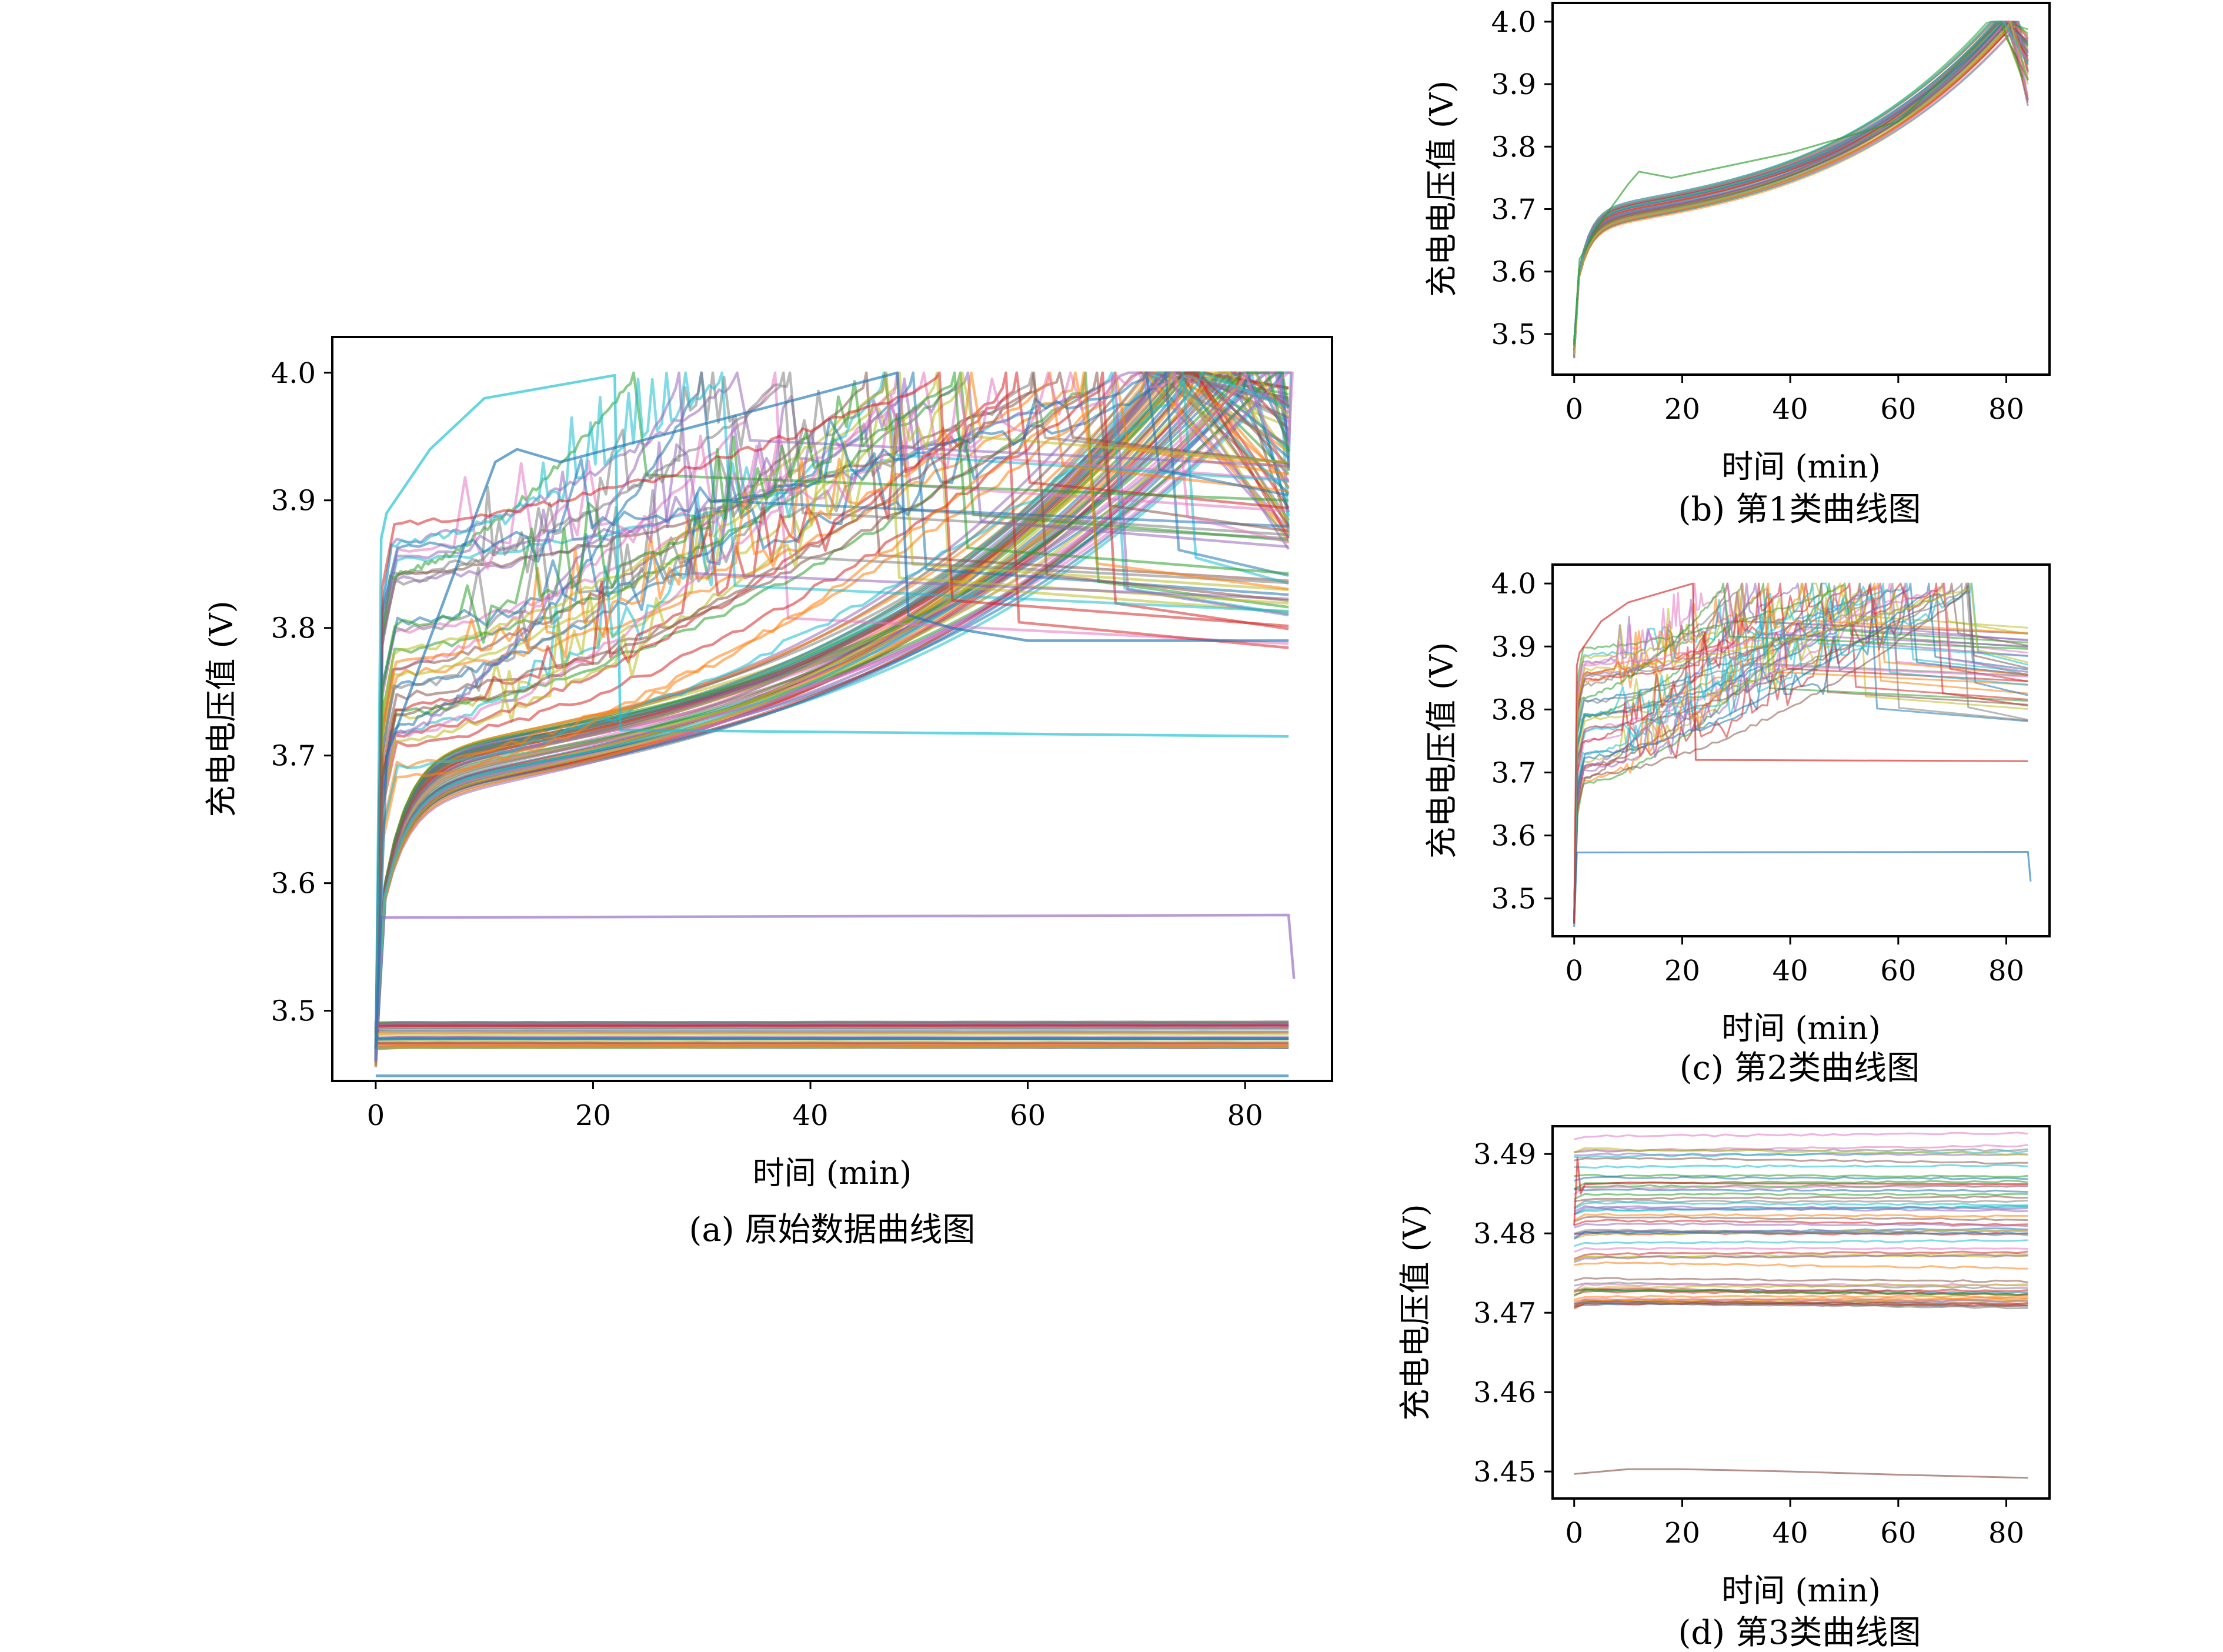 The height and width of the screenshot is (1652, 2223). Describe the element at coordinates (1799, 509) in the screenshot. I see `chart-caption: (b) 第1类曲线图` at that location.